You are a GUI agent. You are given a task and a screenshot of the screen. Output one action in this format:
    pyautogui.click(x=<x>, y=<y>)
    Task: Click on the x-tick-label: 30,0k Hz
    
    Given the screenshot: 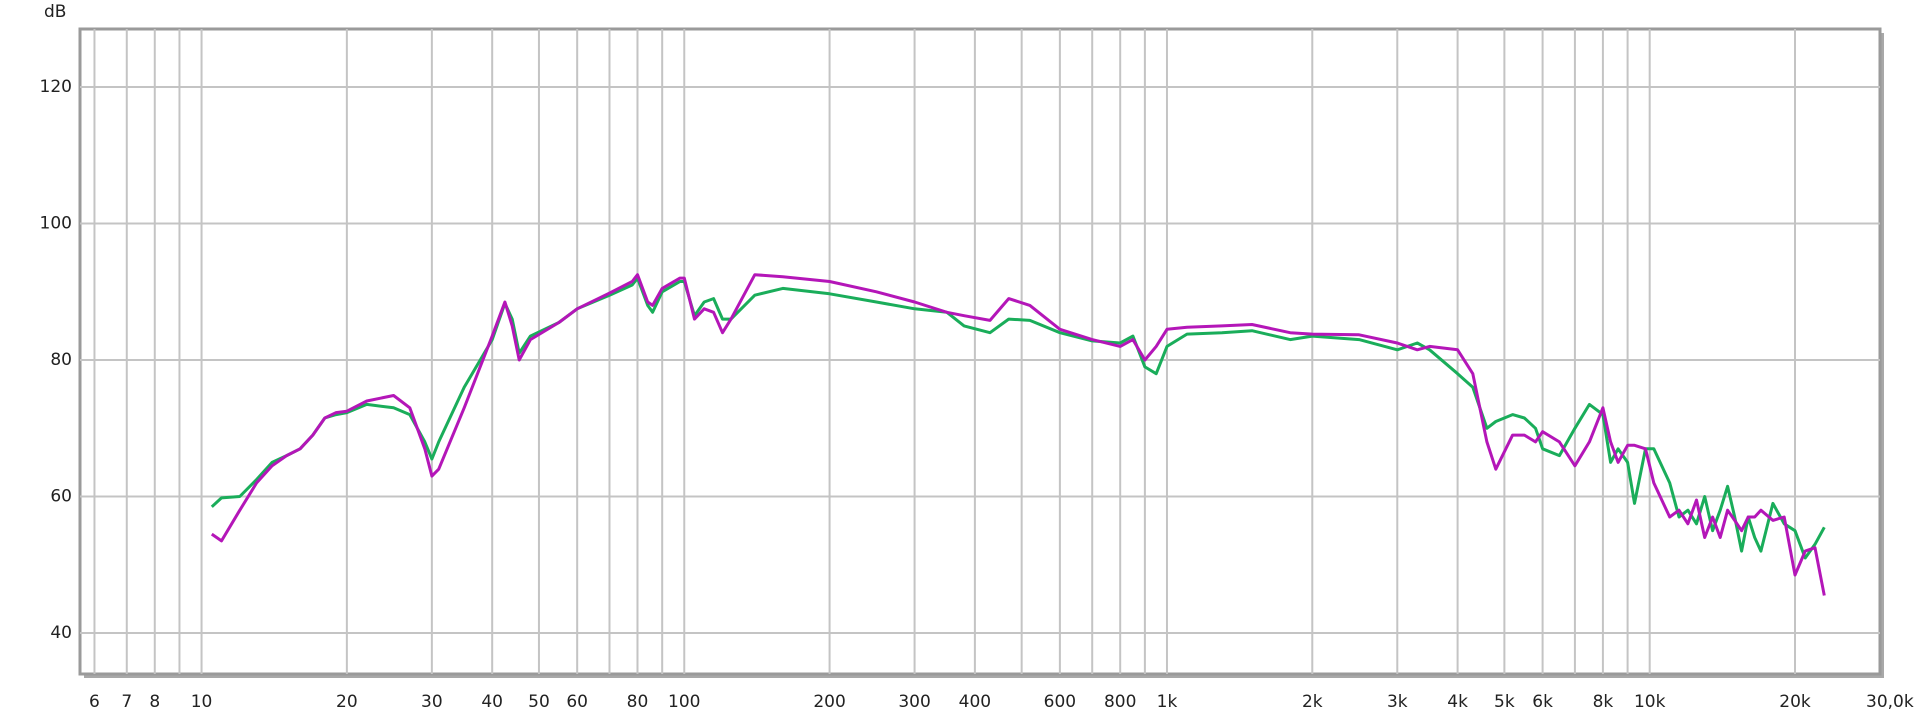 What is the action you would take?
    pyautogui.click(x=1893, y=702)
    